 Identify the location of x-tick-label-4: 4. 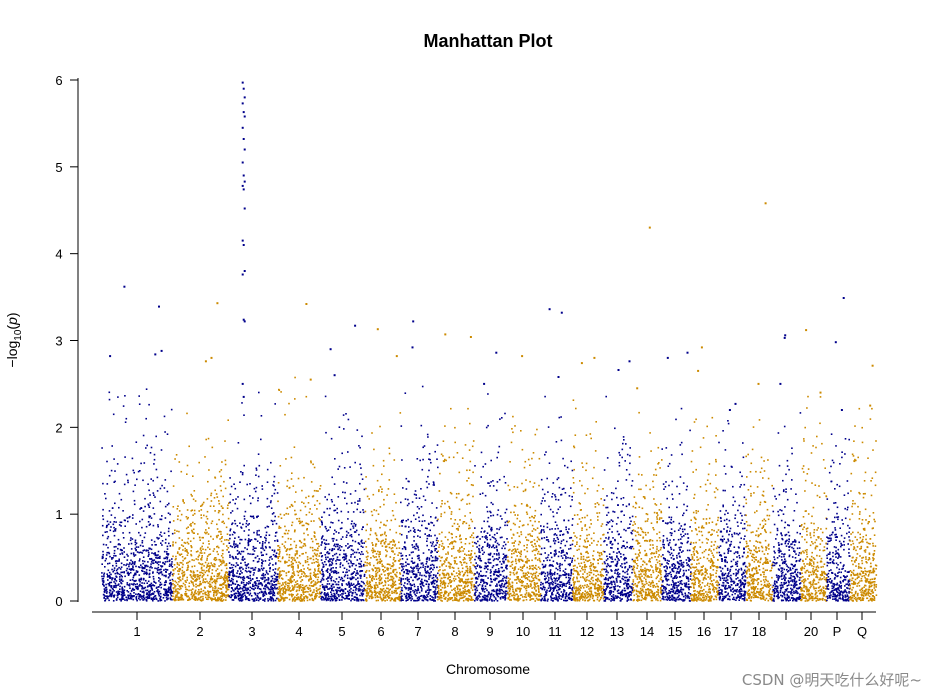
(298, 631).